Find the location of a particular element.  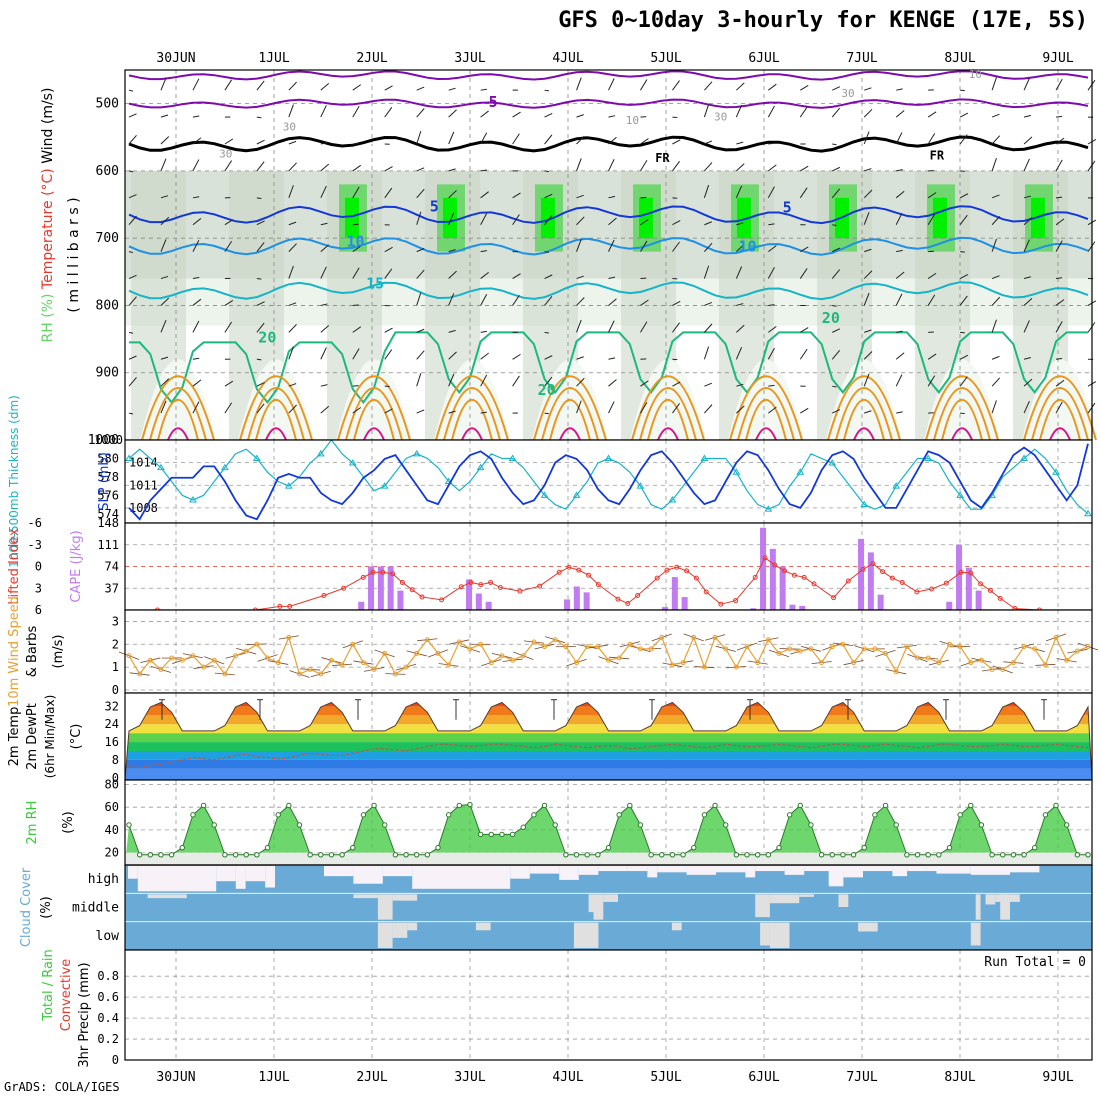

cape-tick: 74 is located at coordinates (112, 567).